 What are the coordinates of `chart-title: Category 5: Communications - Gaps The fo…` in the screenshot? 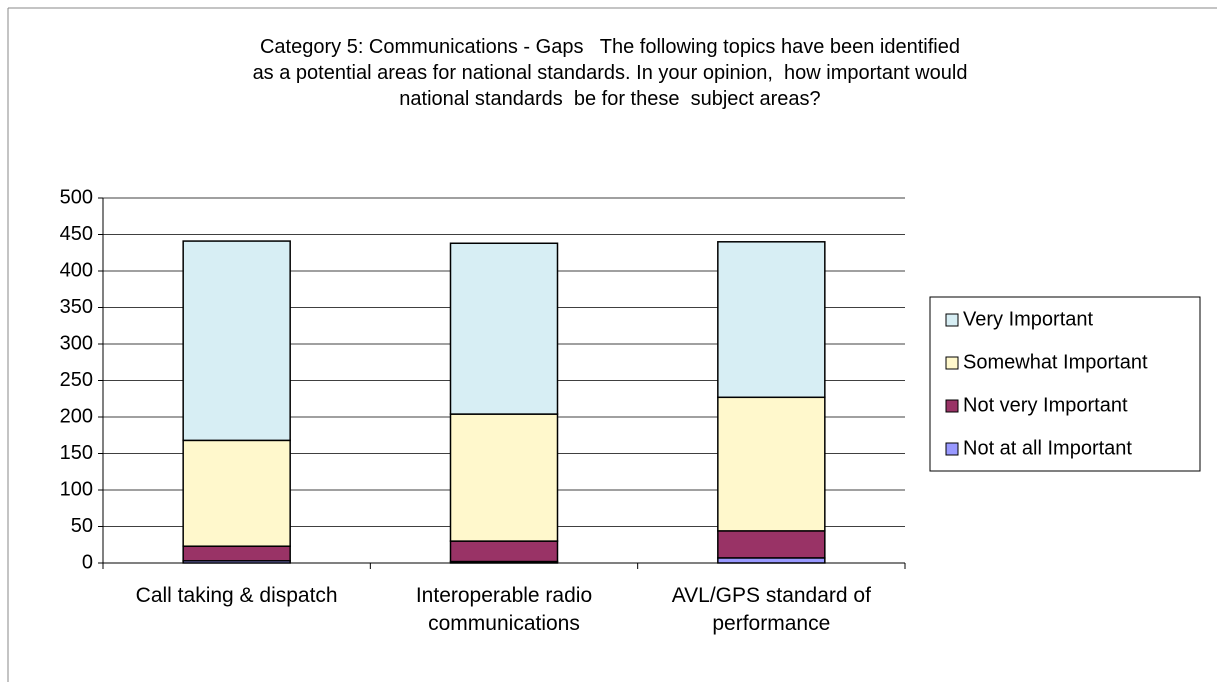 It's located at (610, 73).